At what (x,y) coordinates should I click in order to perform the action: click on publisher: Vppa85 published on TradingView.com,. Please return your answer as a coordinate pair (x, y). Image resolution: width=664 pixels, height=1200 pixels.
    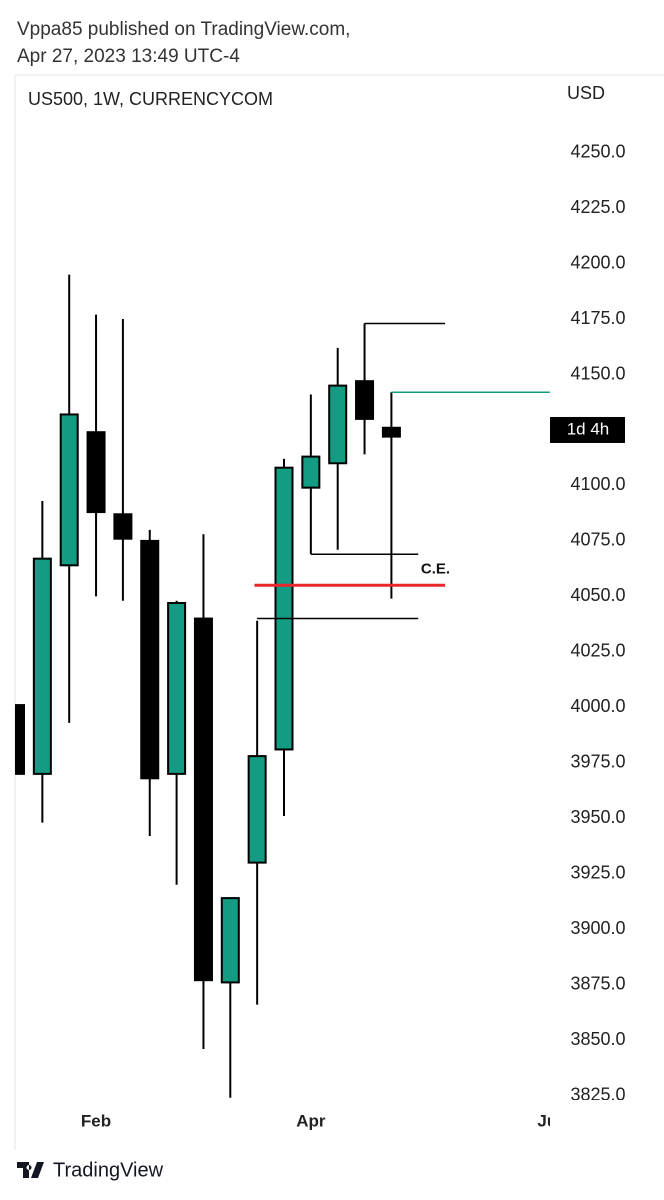
    Looking at the image, I should click on (183, 29).